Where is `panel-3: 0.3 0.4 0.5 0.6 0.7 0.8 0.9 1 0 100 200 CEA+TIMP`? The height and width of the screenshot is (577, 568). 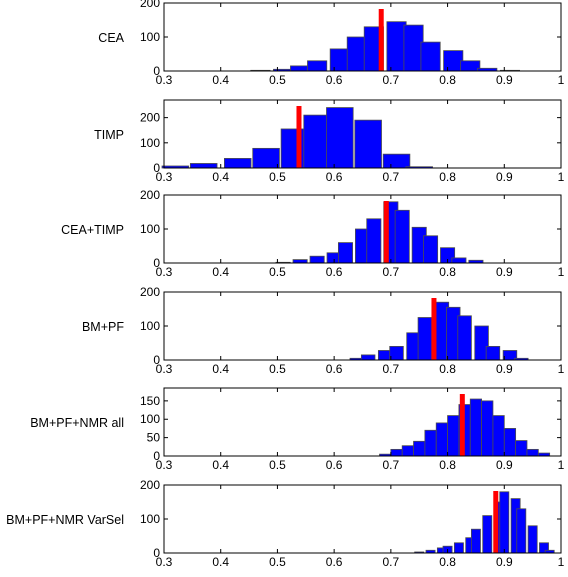
panel-3: 0.3 0.4 0.5 0.6 0.7 0.8 0.9 1 0 100 200 CEA+TIMP is located at coordinates (313, 233).